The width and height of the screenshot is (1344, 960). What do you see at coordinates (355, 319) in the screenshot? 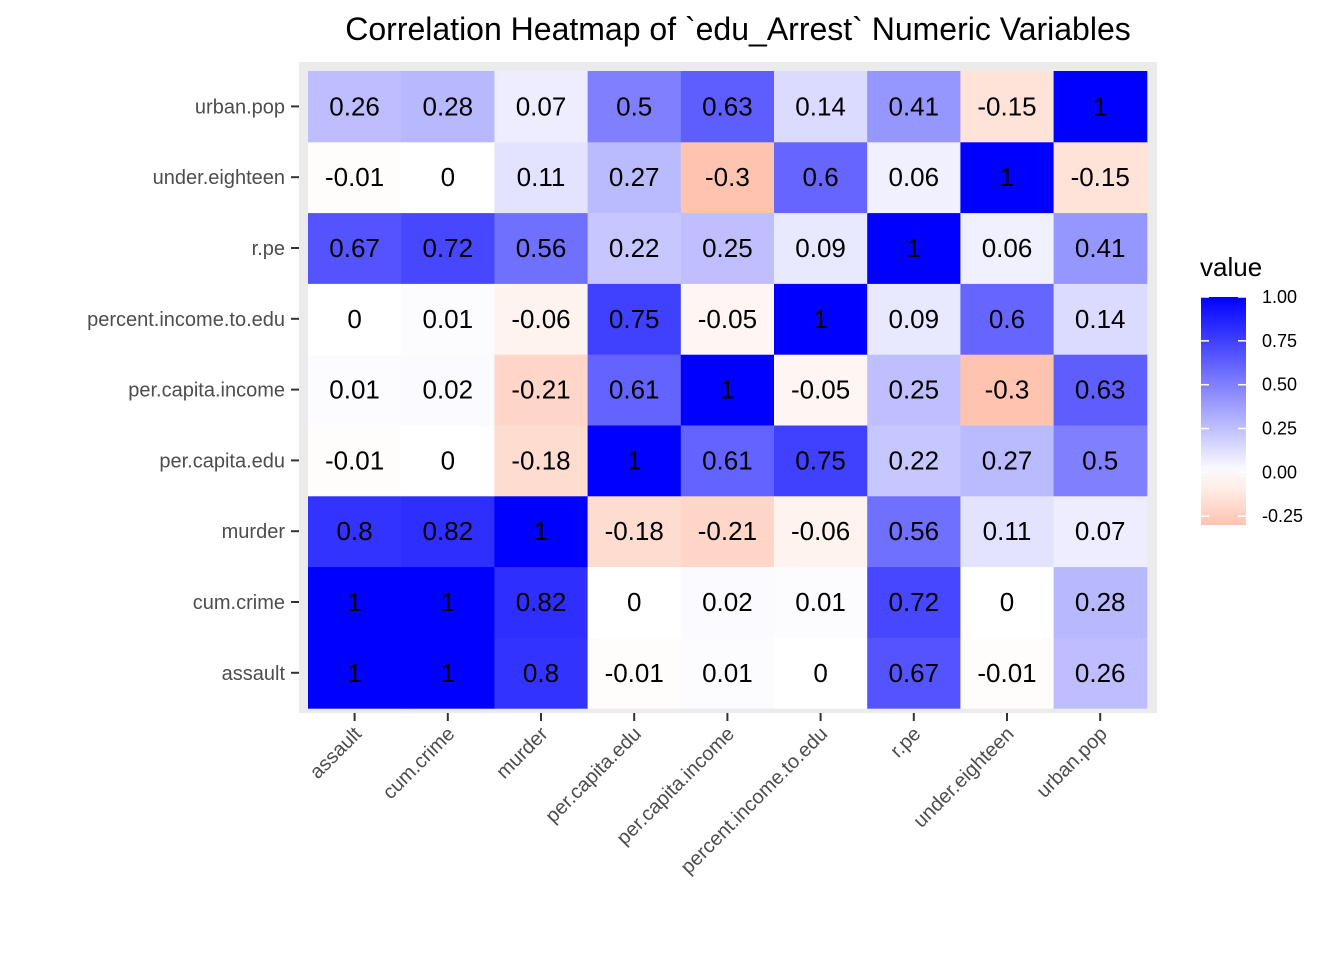
I see `heatmap-cell-percent.income.to.edu-assault` at bounding box center [355, 319].